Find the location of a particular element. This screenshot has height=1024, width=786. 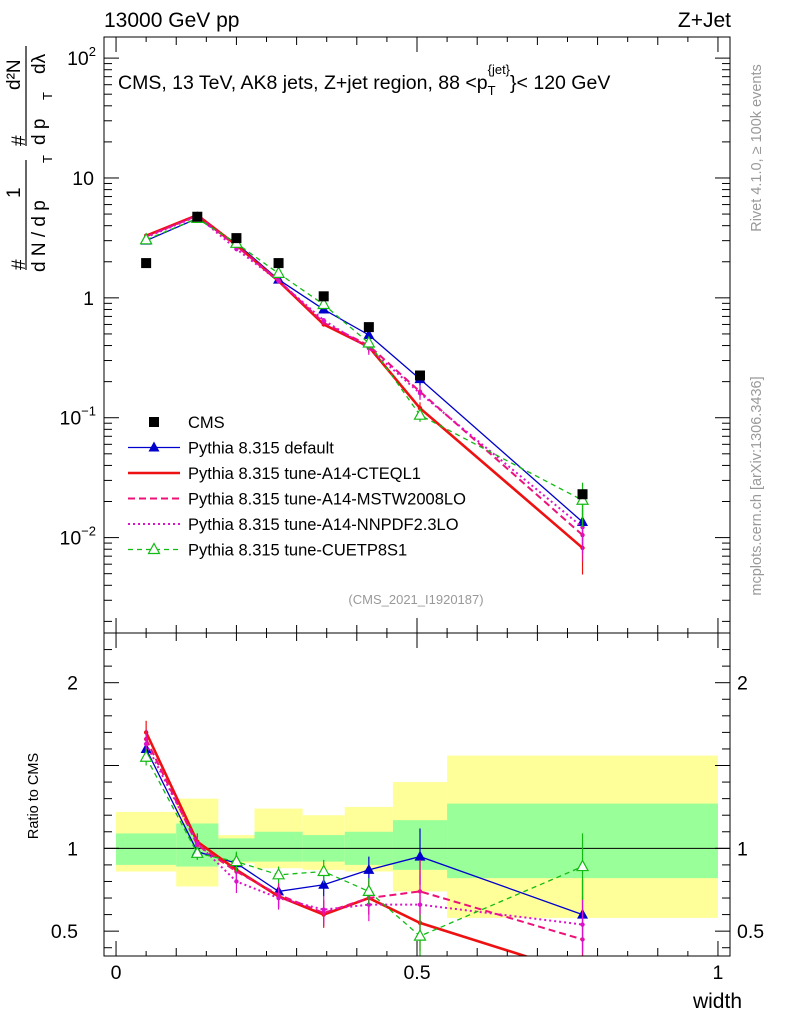

main-y-axis-label: # 1 d N / d p T # d²N d p T dλ is located at coordinates (29, 159).